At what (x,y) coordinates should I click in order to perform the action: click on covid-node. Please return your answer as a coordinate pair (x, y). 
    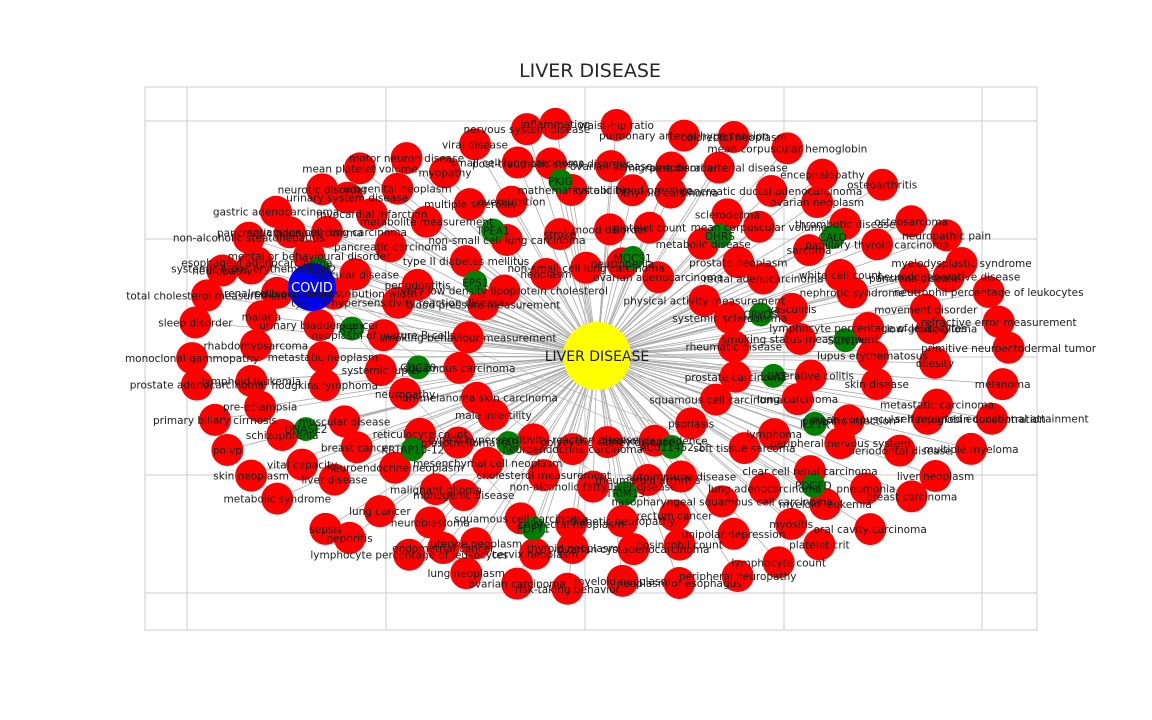
    Looking at the image, I should click on (312, 287).